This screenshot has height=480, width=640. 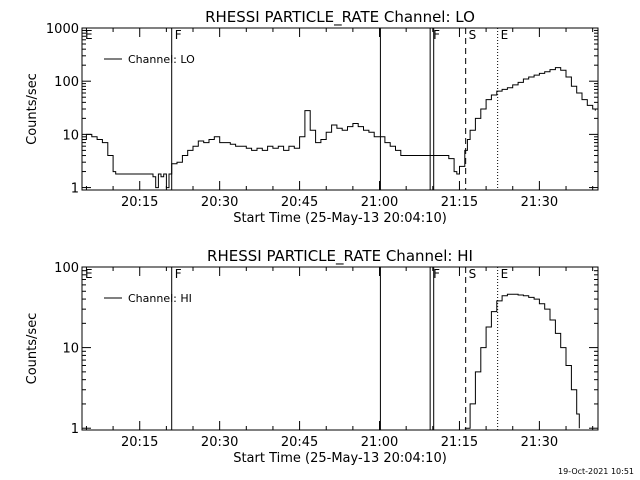 I want to click on series-line, so click(x=522, y=361).